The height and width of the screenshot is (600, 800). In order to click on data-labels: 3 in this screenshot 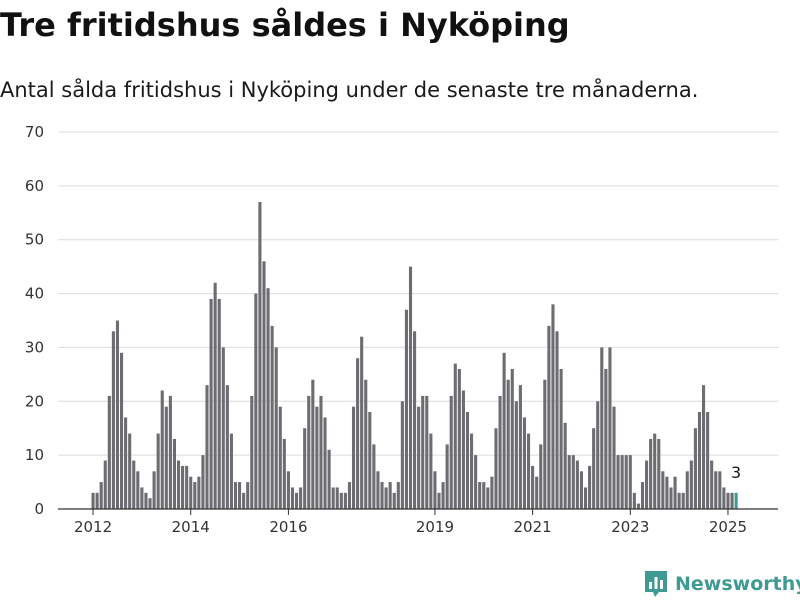, I will do `click(736, 472)`.